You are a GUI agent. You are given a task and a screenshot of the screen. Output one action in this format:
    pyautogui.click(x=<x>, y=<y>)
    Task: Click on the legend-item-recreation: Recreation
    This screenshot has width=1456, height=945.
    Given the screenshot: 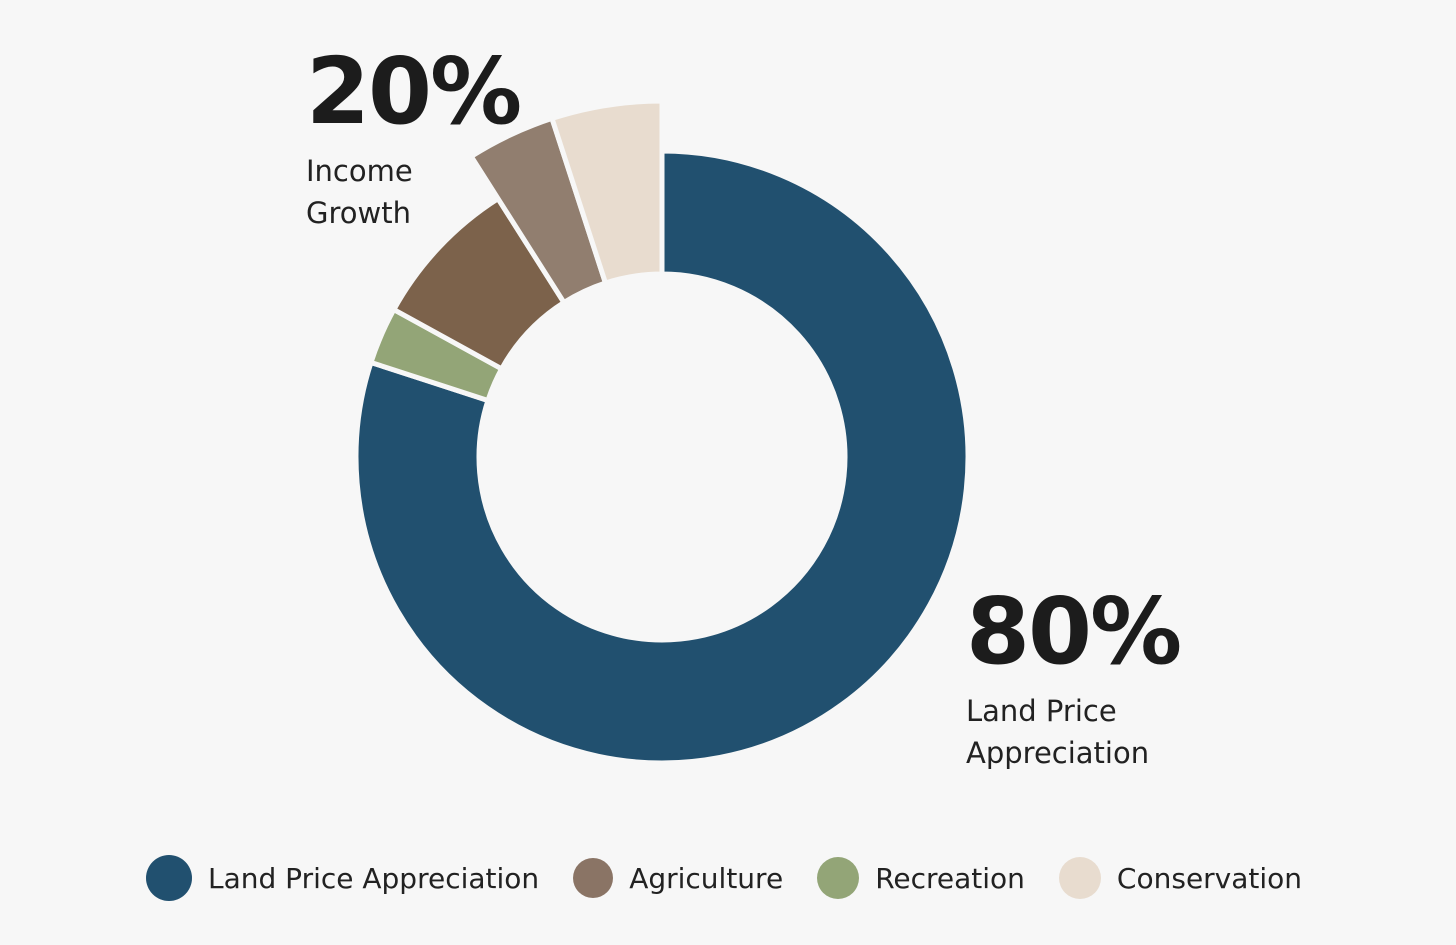 What is the action you would take?
    pyautogui.click(x=921, y=878)
    